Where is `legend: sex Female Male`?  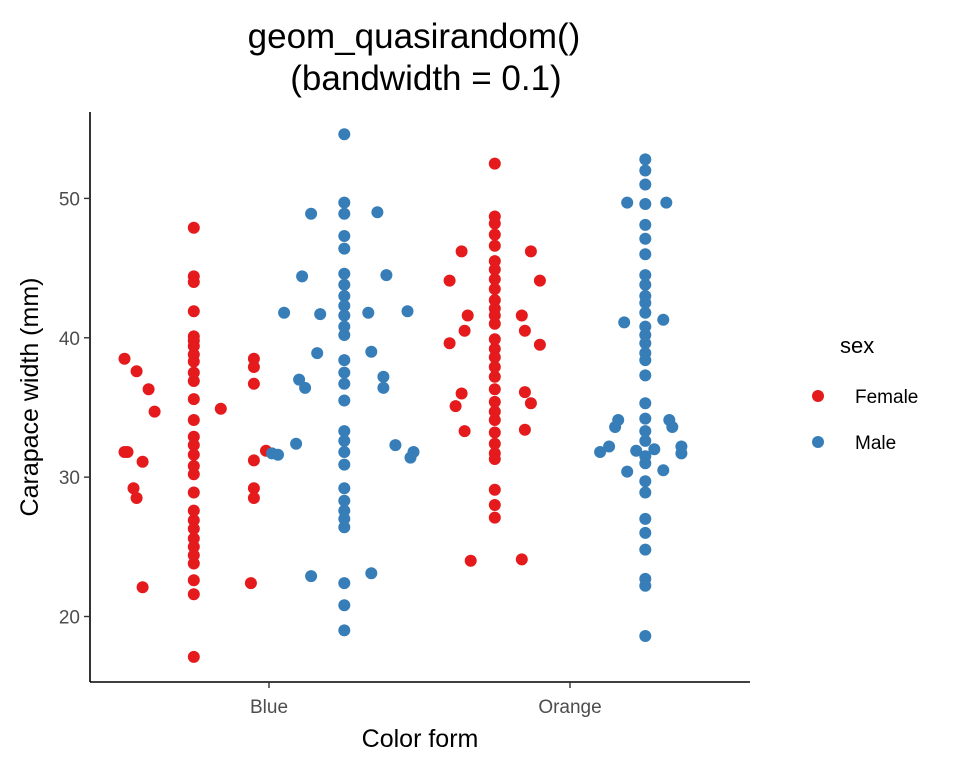 legend: sex Female Male is located at coordinates (865, 393).